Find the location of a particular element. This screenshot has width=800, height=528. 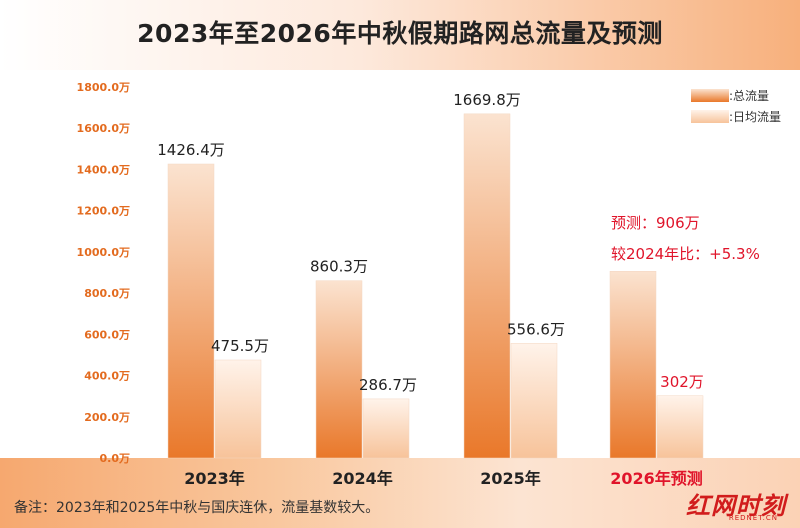

data-label: 556.6万 is located at coordinates (536, 329).